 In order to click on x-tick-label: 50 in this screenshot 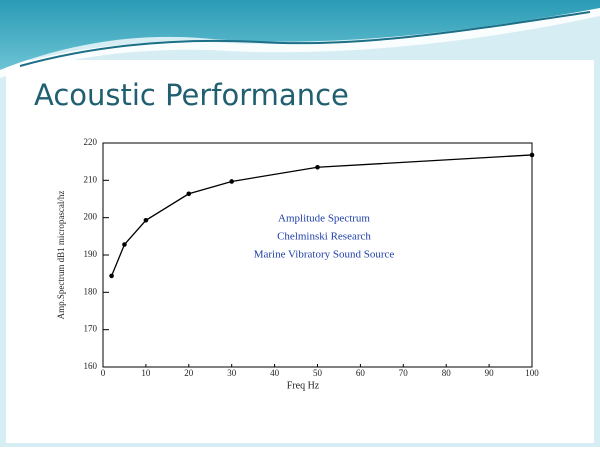, I will do `click(318, 373)`.